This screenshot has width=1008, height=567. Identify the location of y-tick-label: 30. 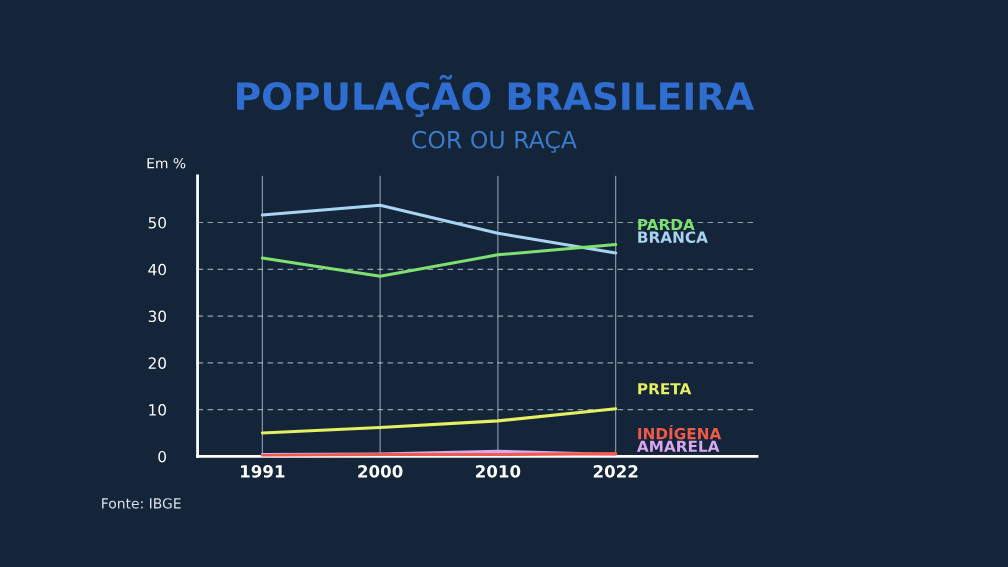
(157, 316).